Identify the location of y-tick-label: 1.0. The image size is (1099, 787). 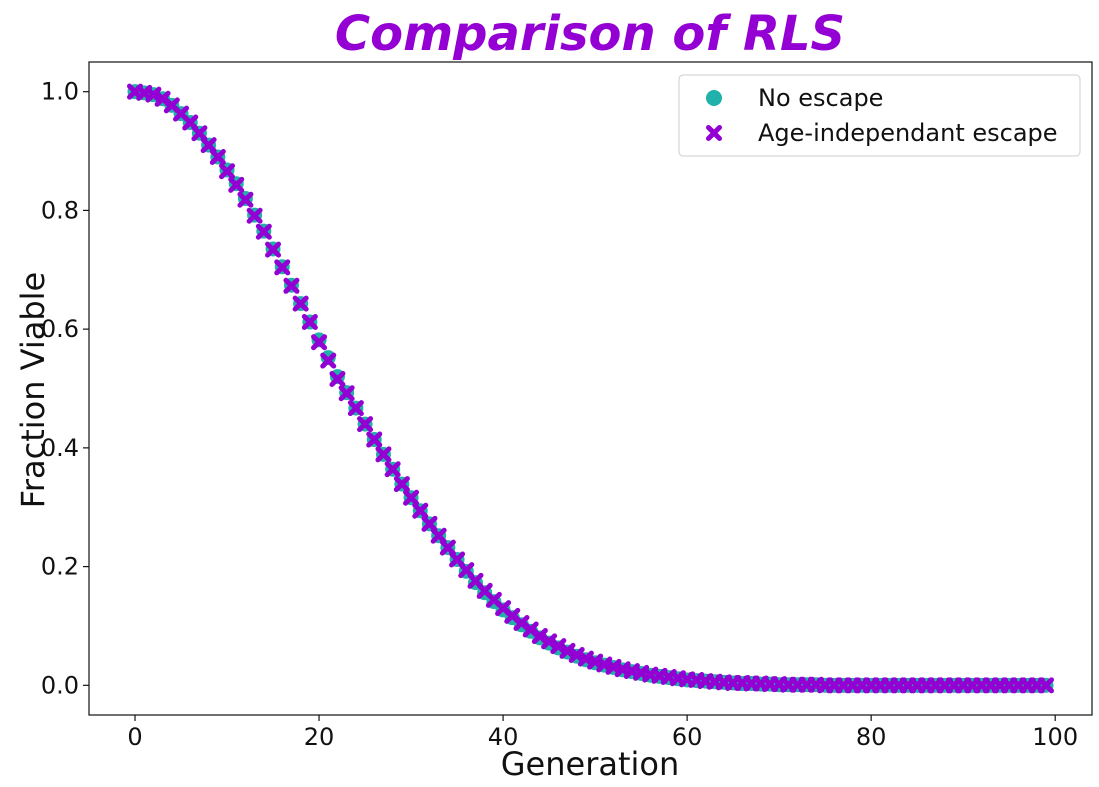
(60, 92).